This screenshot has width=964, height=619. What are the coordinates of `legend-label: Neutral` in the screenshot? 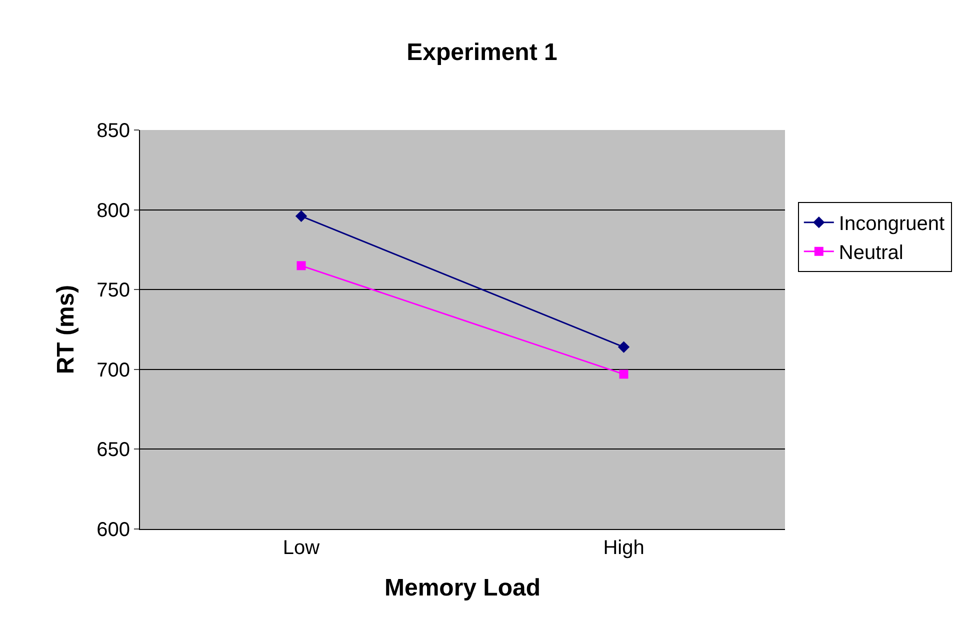 It's located at (871, 253).